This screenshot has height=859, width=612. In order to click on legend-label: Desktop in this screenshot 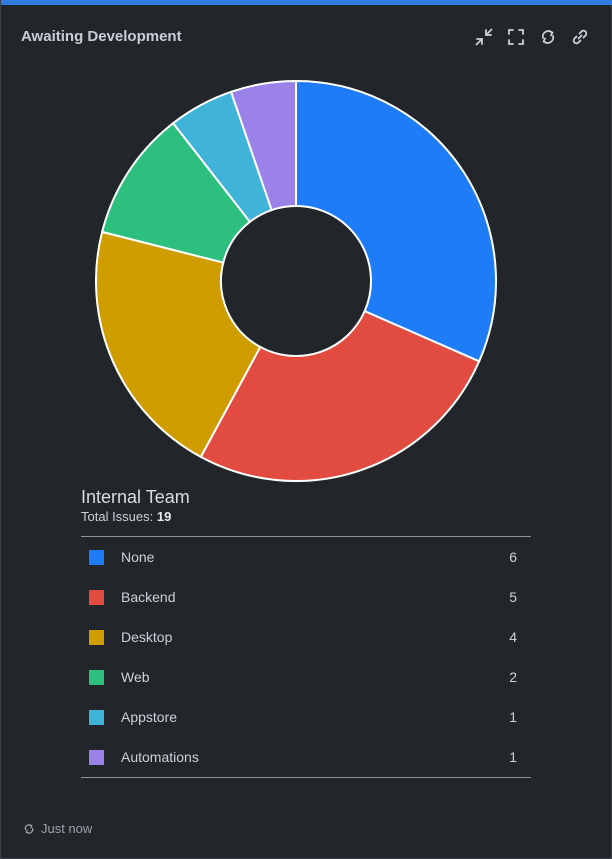, I will do `click(147, 637)`.